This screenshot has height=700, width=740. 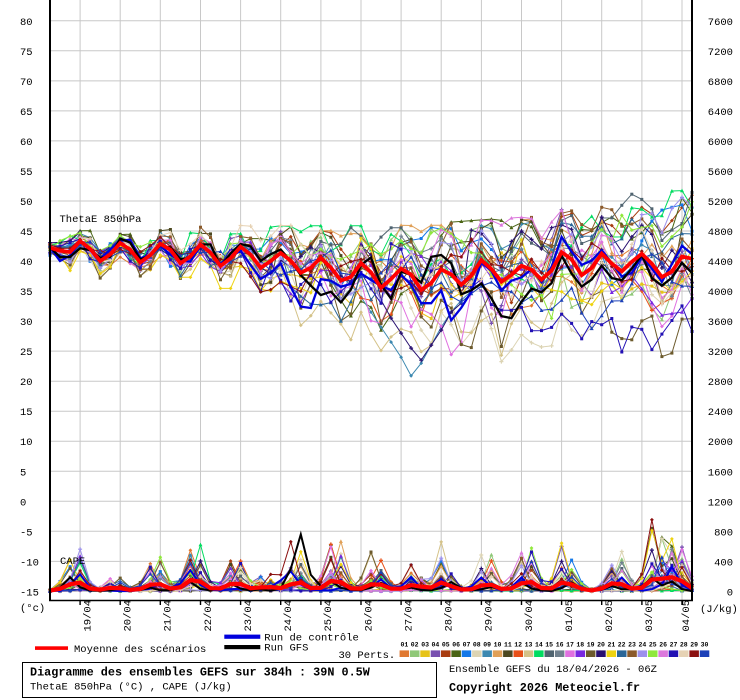 I want to click on svg-text: 09, so click(x=487, y=645).